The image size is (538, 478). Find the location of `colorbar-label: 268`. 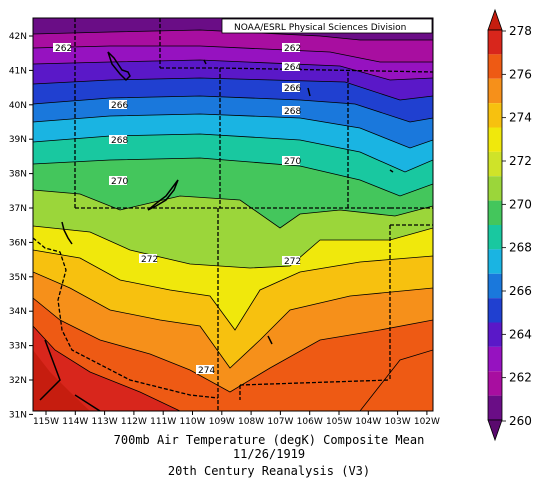

colorbar-label: 268 is located at coordinates (520, 248).